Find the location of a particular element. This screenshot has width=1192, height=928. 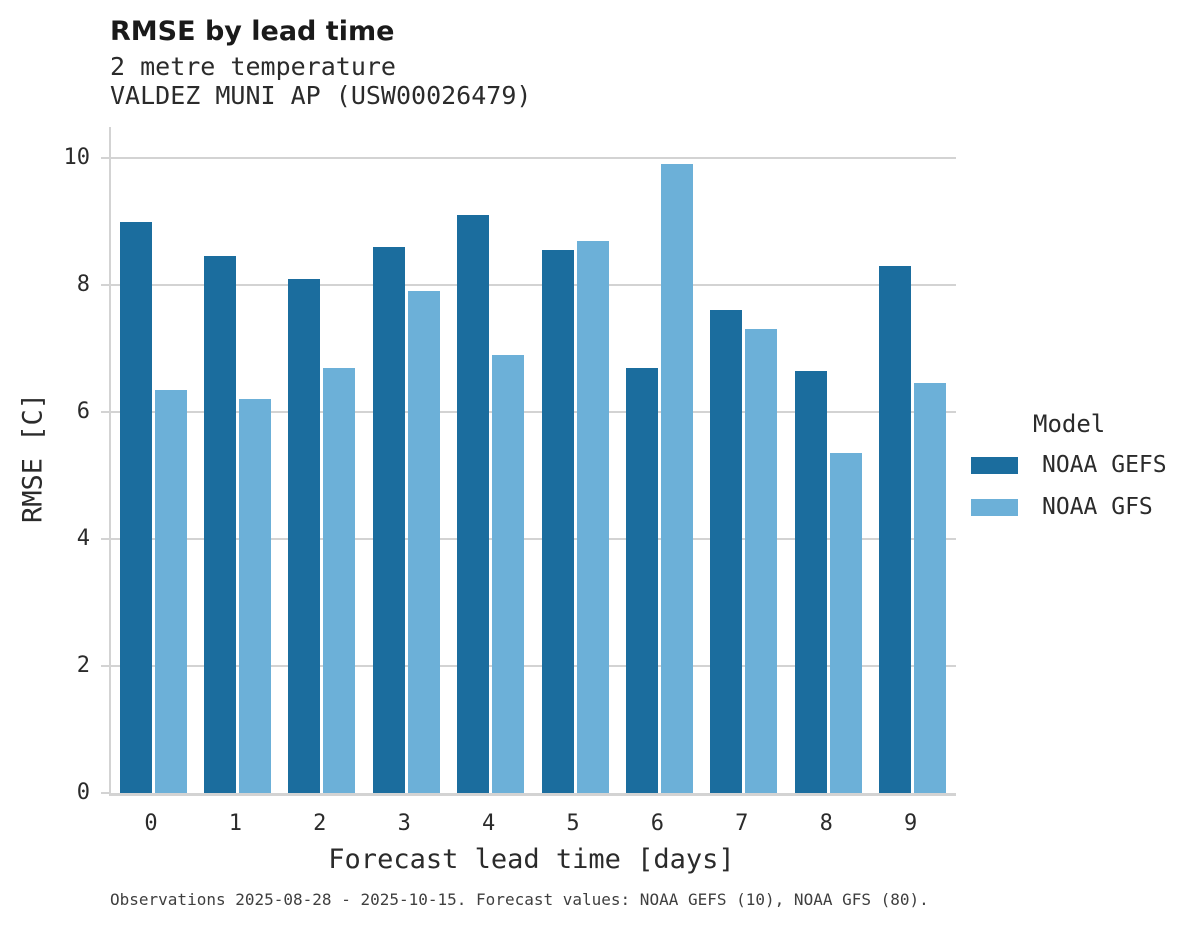

legend-label-noaa-gefs: NOAA GEFS is located at coordinates (1104, 465).